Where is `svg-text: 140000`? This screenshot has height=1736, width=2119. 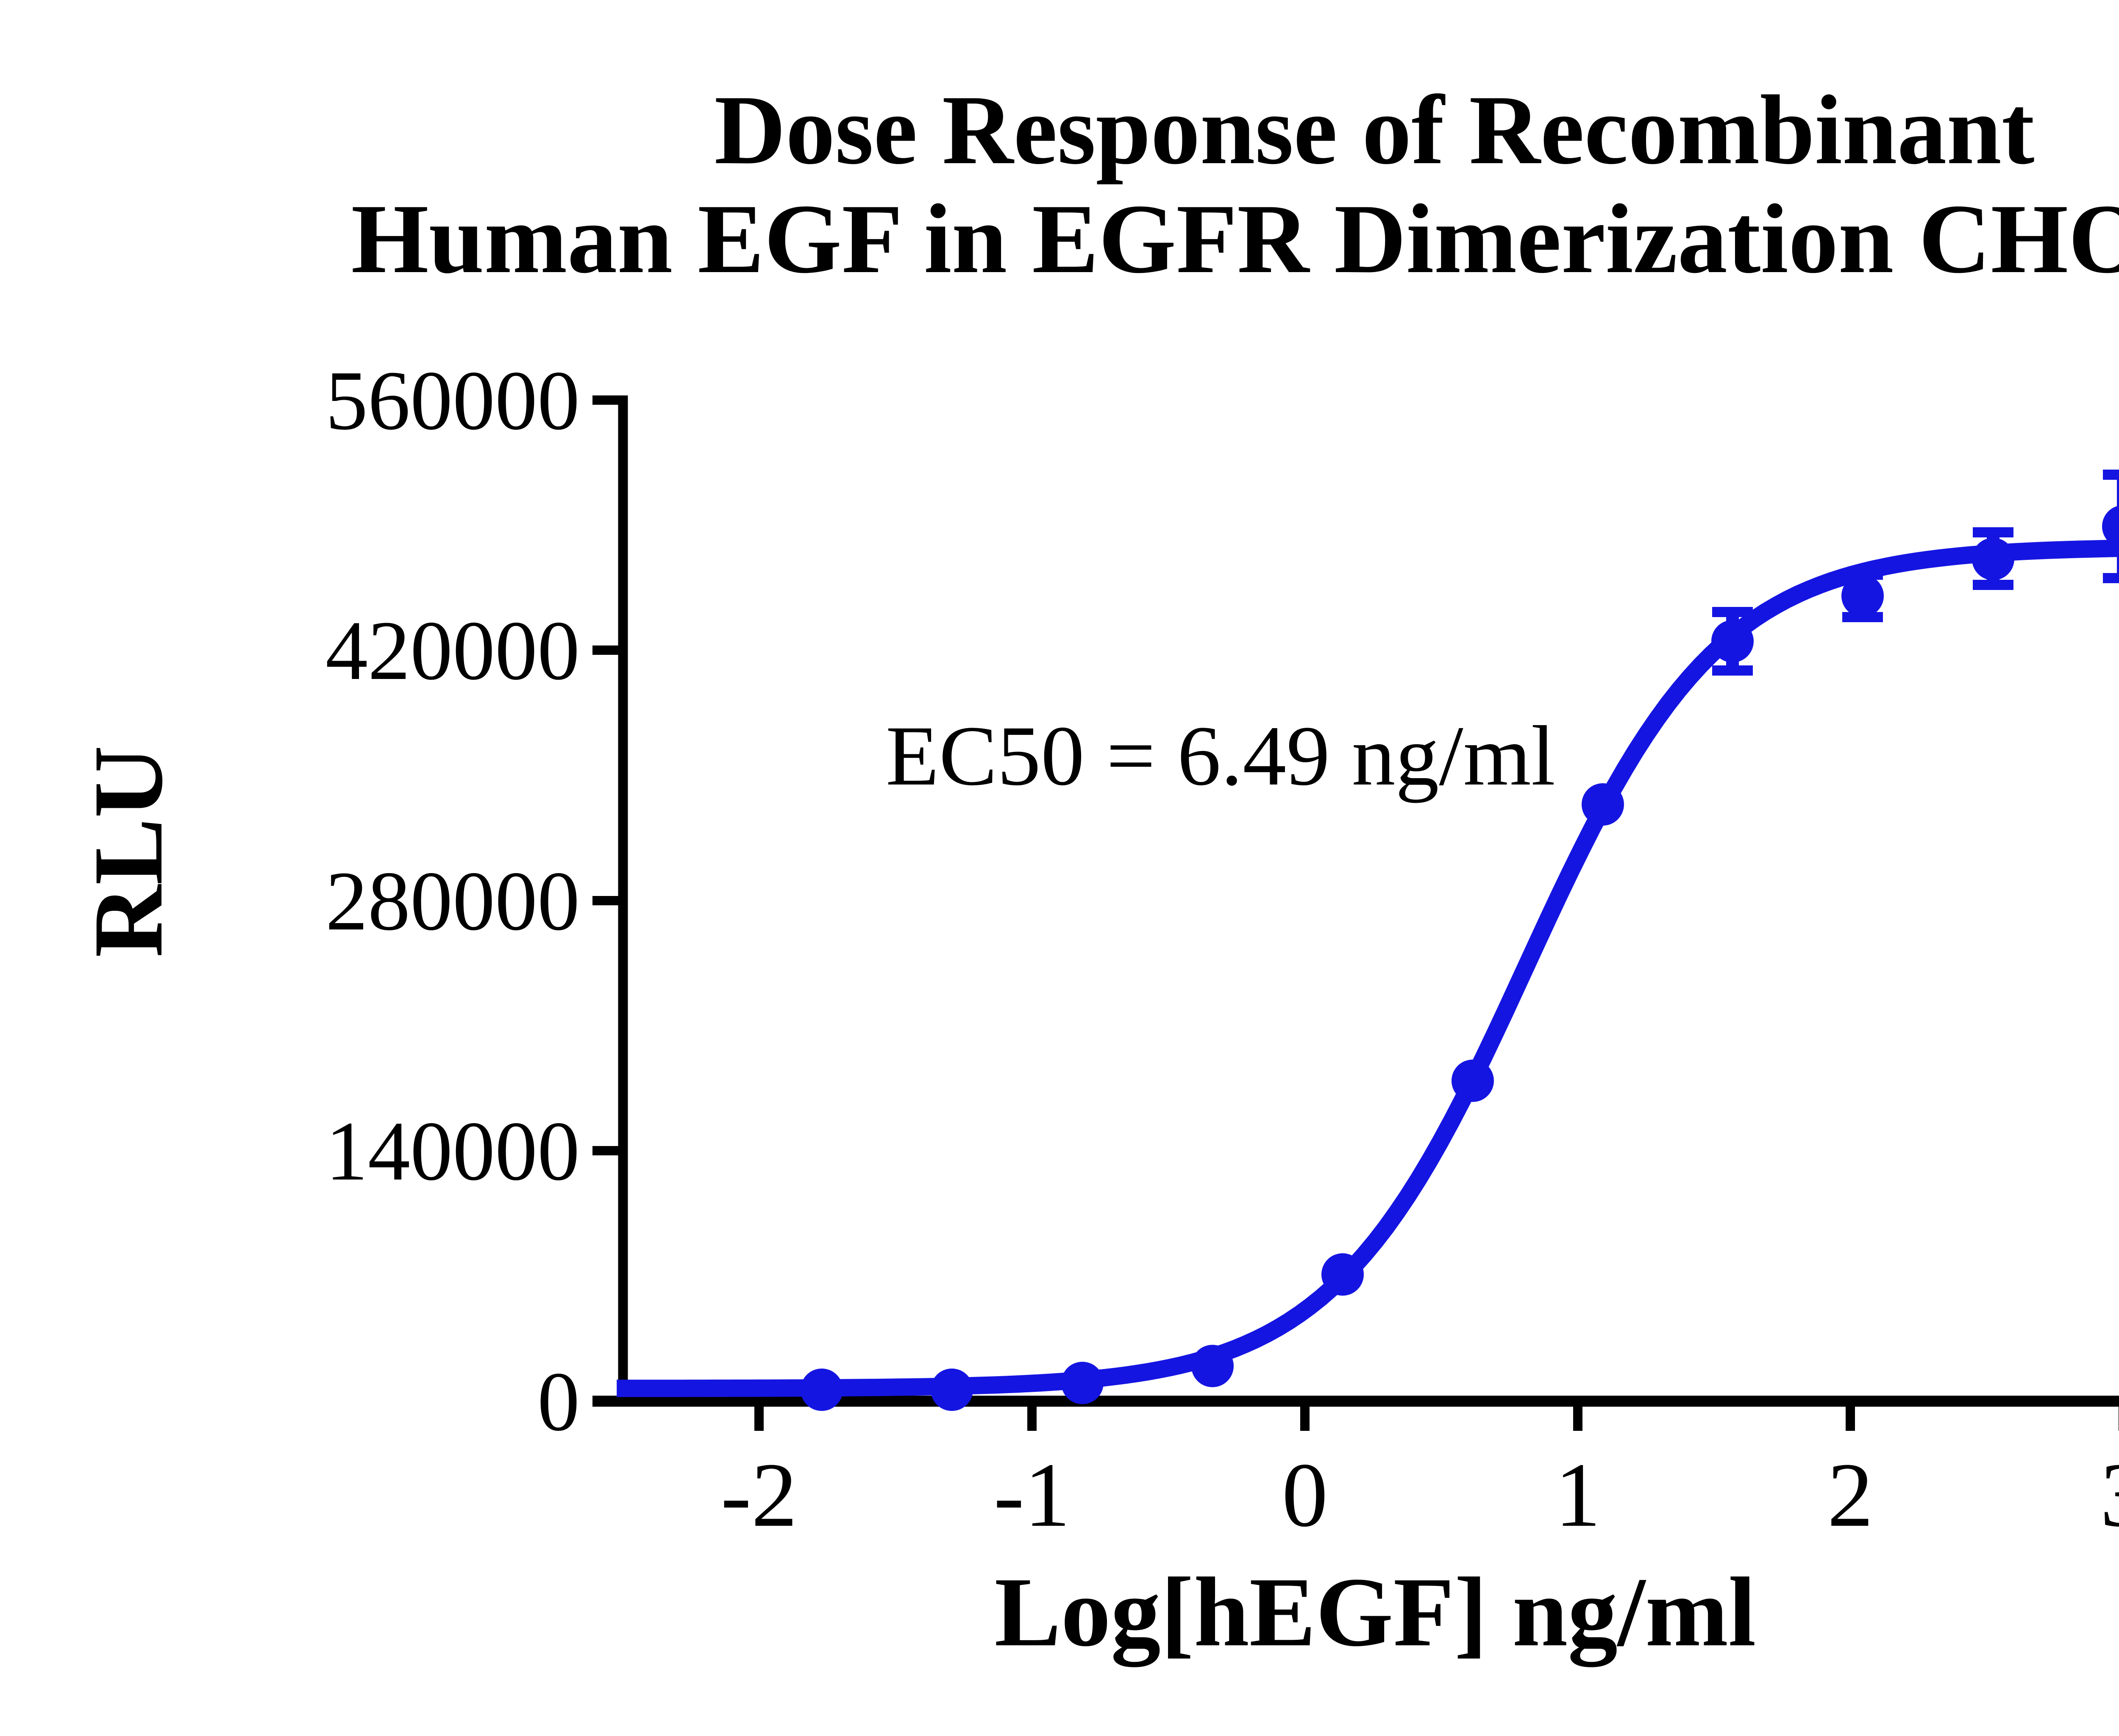 svg-text: 140000 is located at coordinates (453, 1151).